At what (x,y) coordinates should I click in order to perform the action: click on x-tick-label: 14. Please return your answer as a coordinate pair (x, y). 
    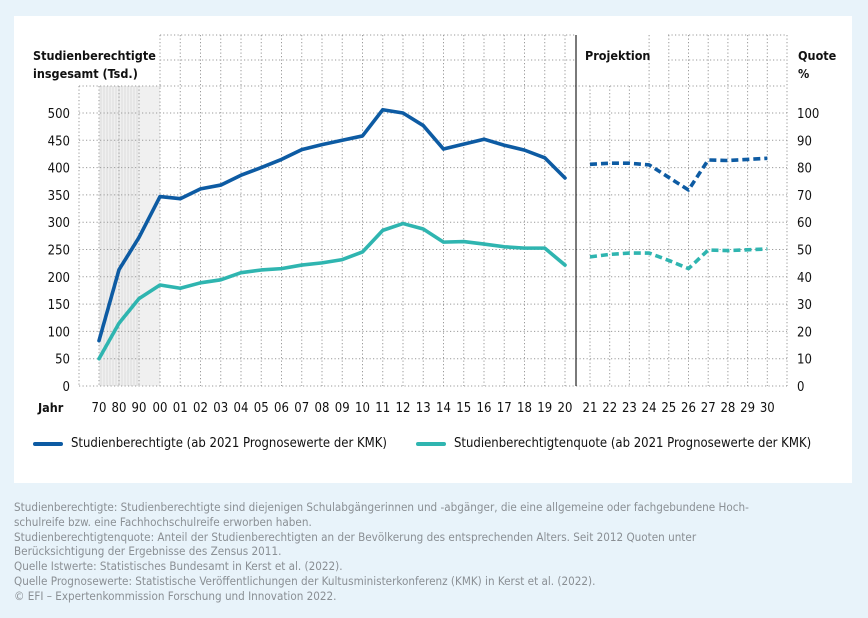
    Looking at the image, I should click on (443, 408).